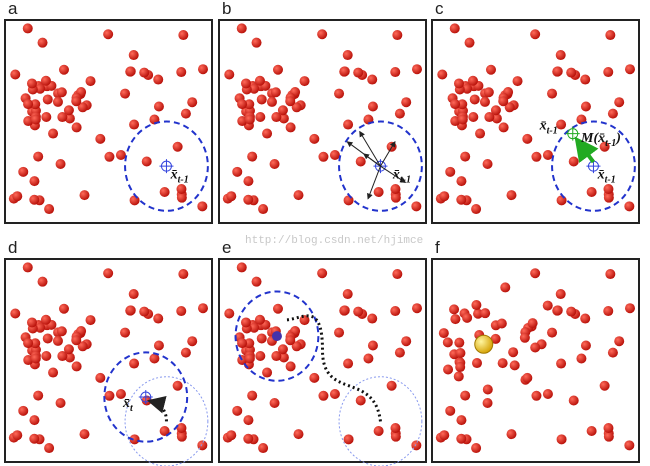 The height and width of the screenshot is (466, 650). What do you see at coordinates (334, 241) in the screenshot?
I see `watermark: http://blog.csdn.net/hjimce` at bounding box center [334, 241].